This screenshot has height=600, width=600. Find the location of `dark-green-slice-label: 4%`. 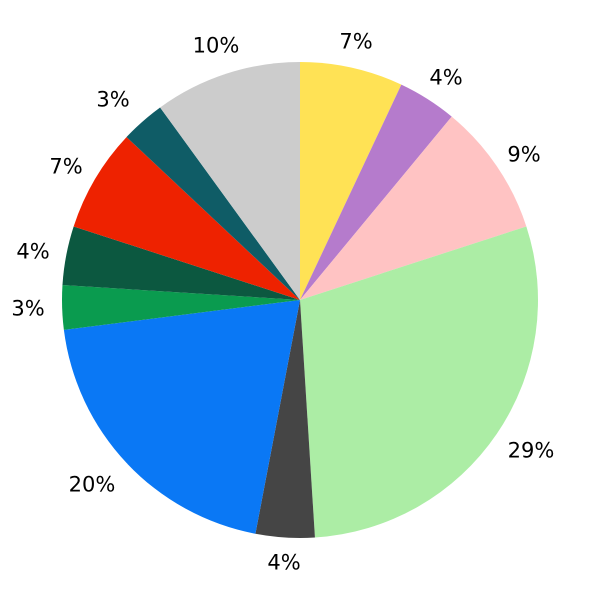

dark-green-slice-label: 4% is located at coordinates (33, 251).